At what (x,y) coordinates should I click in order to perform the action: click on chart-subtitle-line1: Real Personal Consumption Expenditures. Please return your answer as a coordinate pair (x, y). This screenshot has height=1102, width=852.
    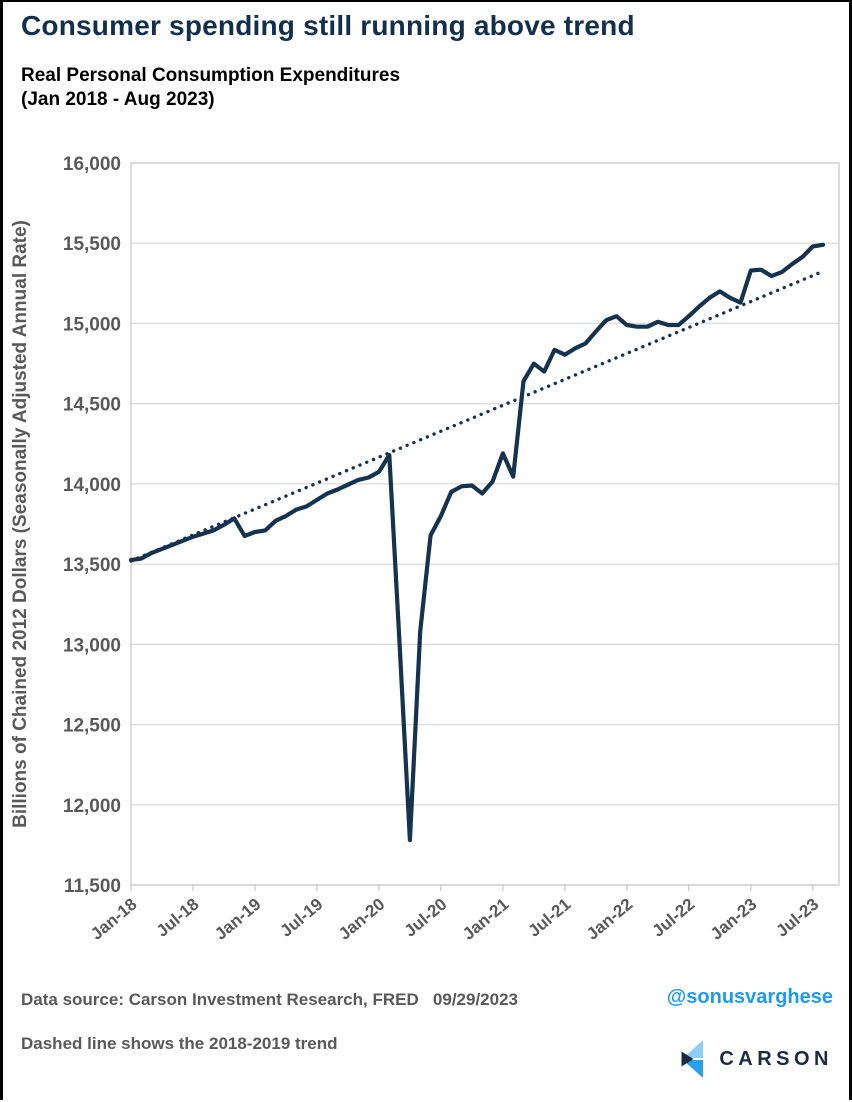
    Looking at the image, I should click on (211, 75).